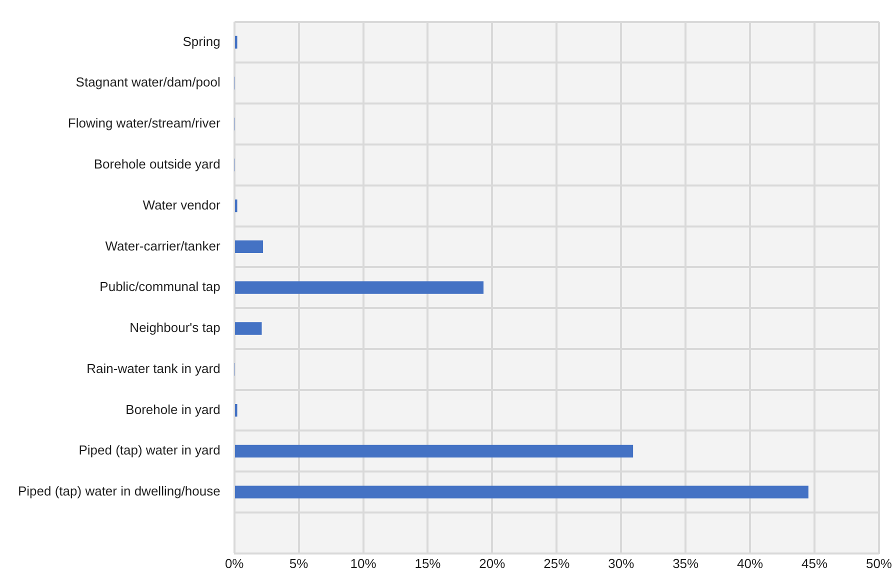  Describe the element at coordinates (163, 246) in the screenshot. I see `y-tick-label: Water-carrier/tanker` at that location.